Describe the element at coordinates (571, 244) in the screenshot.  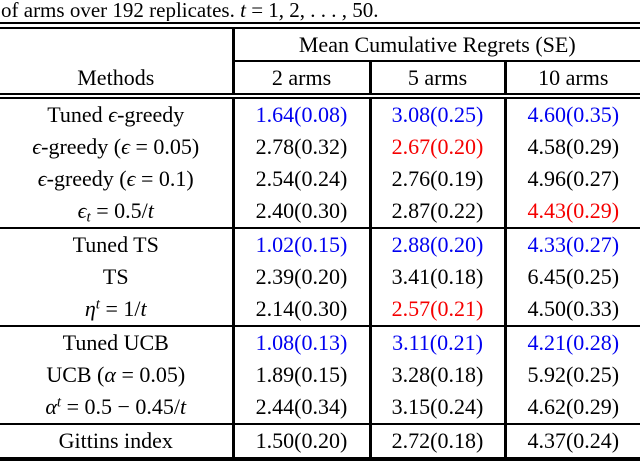
I see `regret-value-cell: 4.33(0.27)` at that location.